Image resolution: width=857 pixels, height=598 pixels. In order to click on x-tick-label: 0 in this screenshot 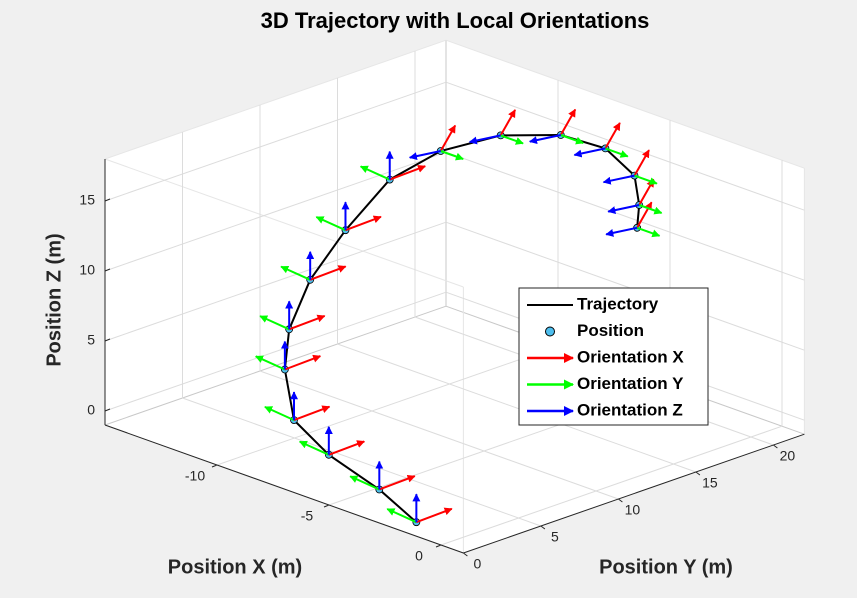, I will do `click(419, 556)`.